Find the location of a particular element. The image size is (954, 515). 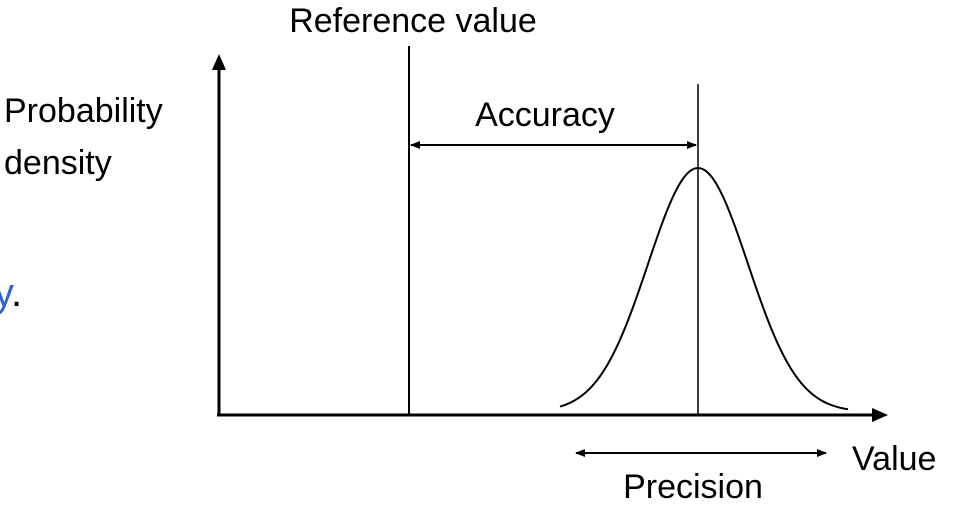

x-axis-label-value: Value is located at coordinates (894, 459).